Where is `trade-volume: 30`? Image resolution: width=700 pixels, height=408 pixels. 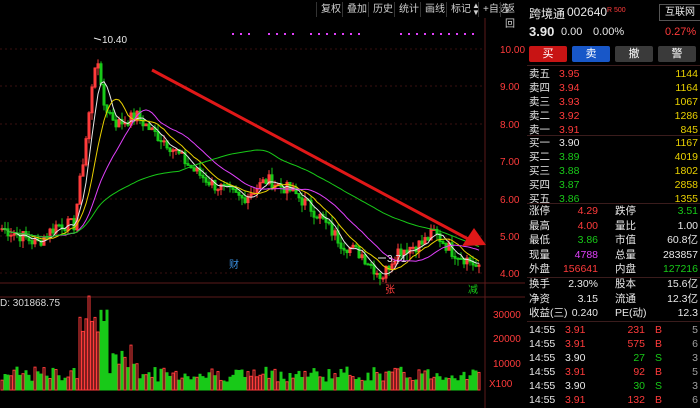
trade-volume: 30 is located at coordinates (639, 386).